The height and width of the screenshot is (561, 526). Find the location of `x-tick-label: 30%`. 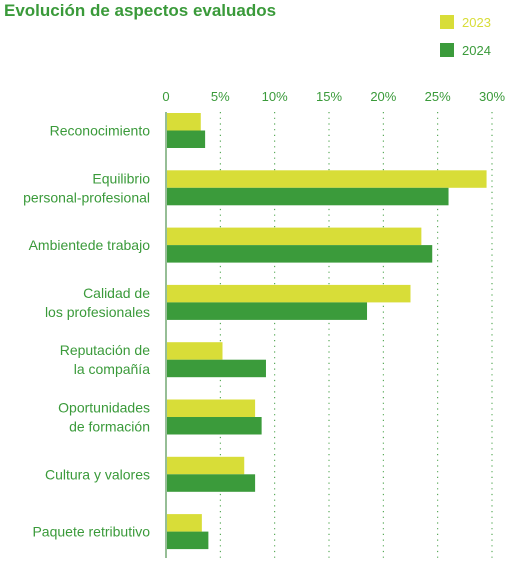

x-tick-label: 30% is located at coordinates (492, 96).